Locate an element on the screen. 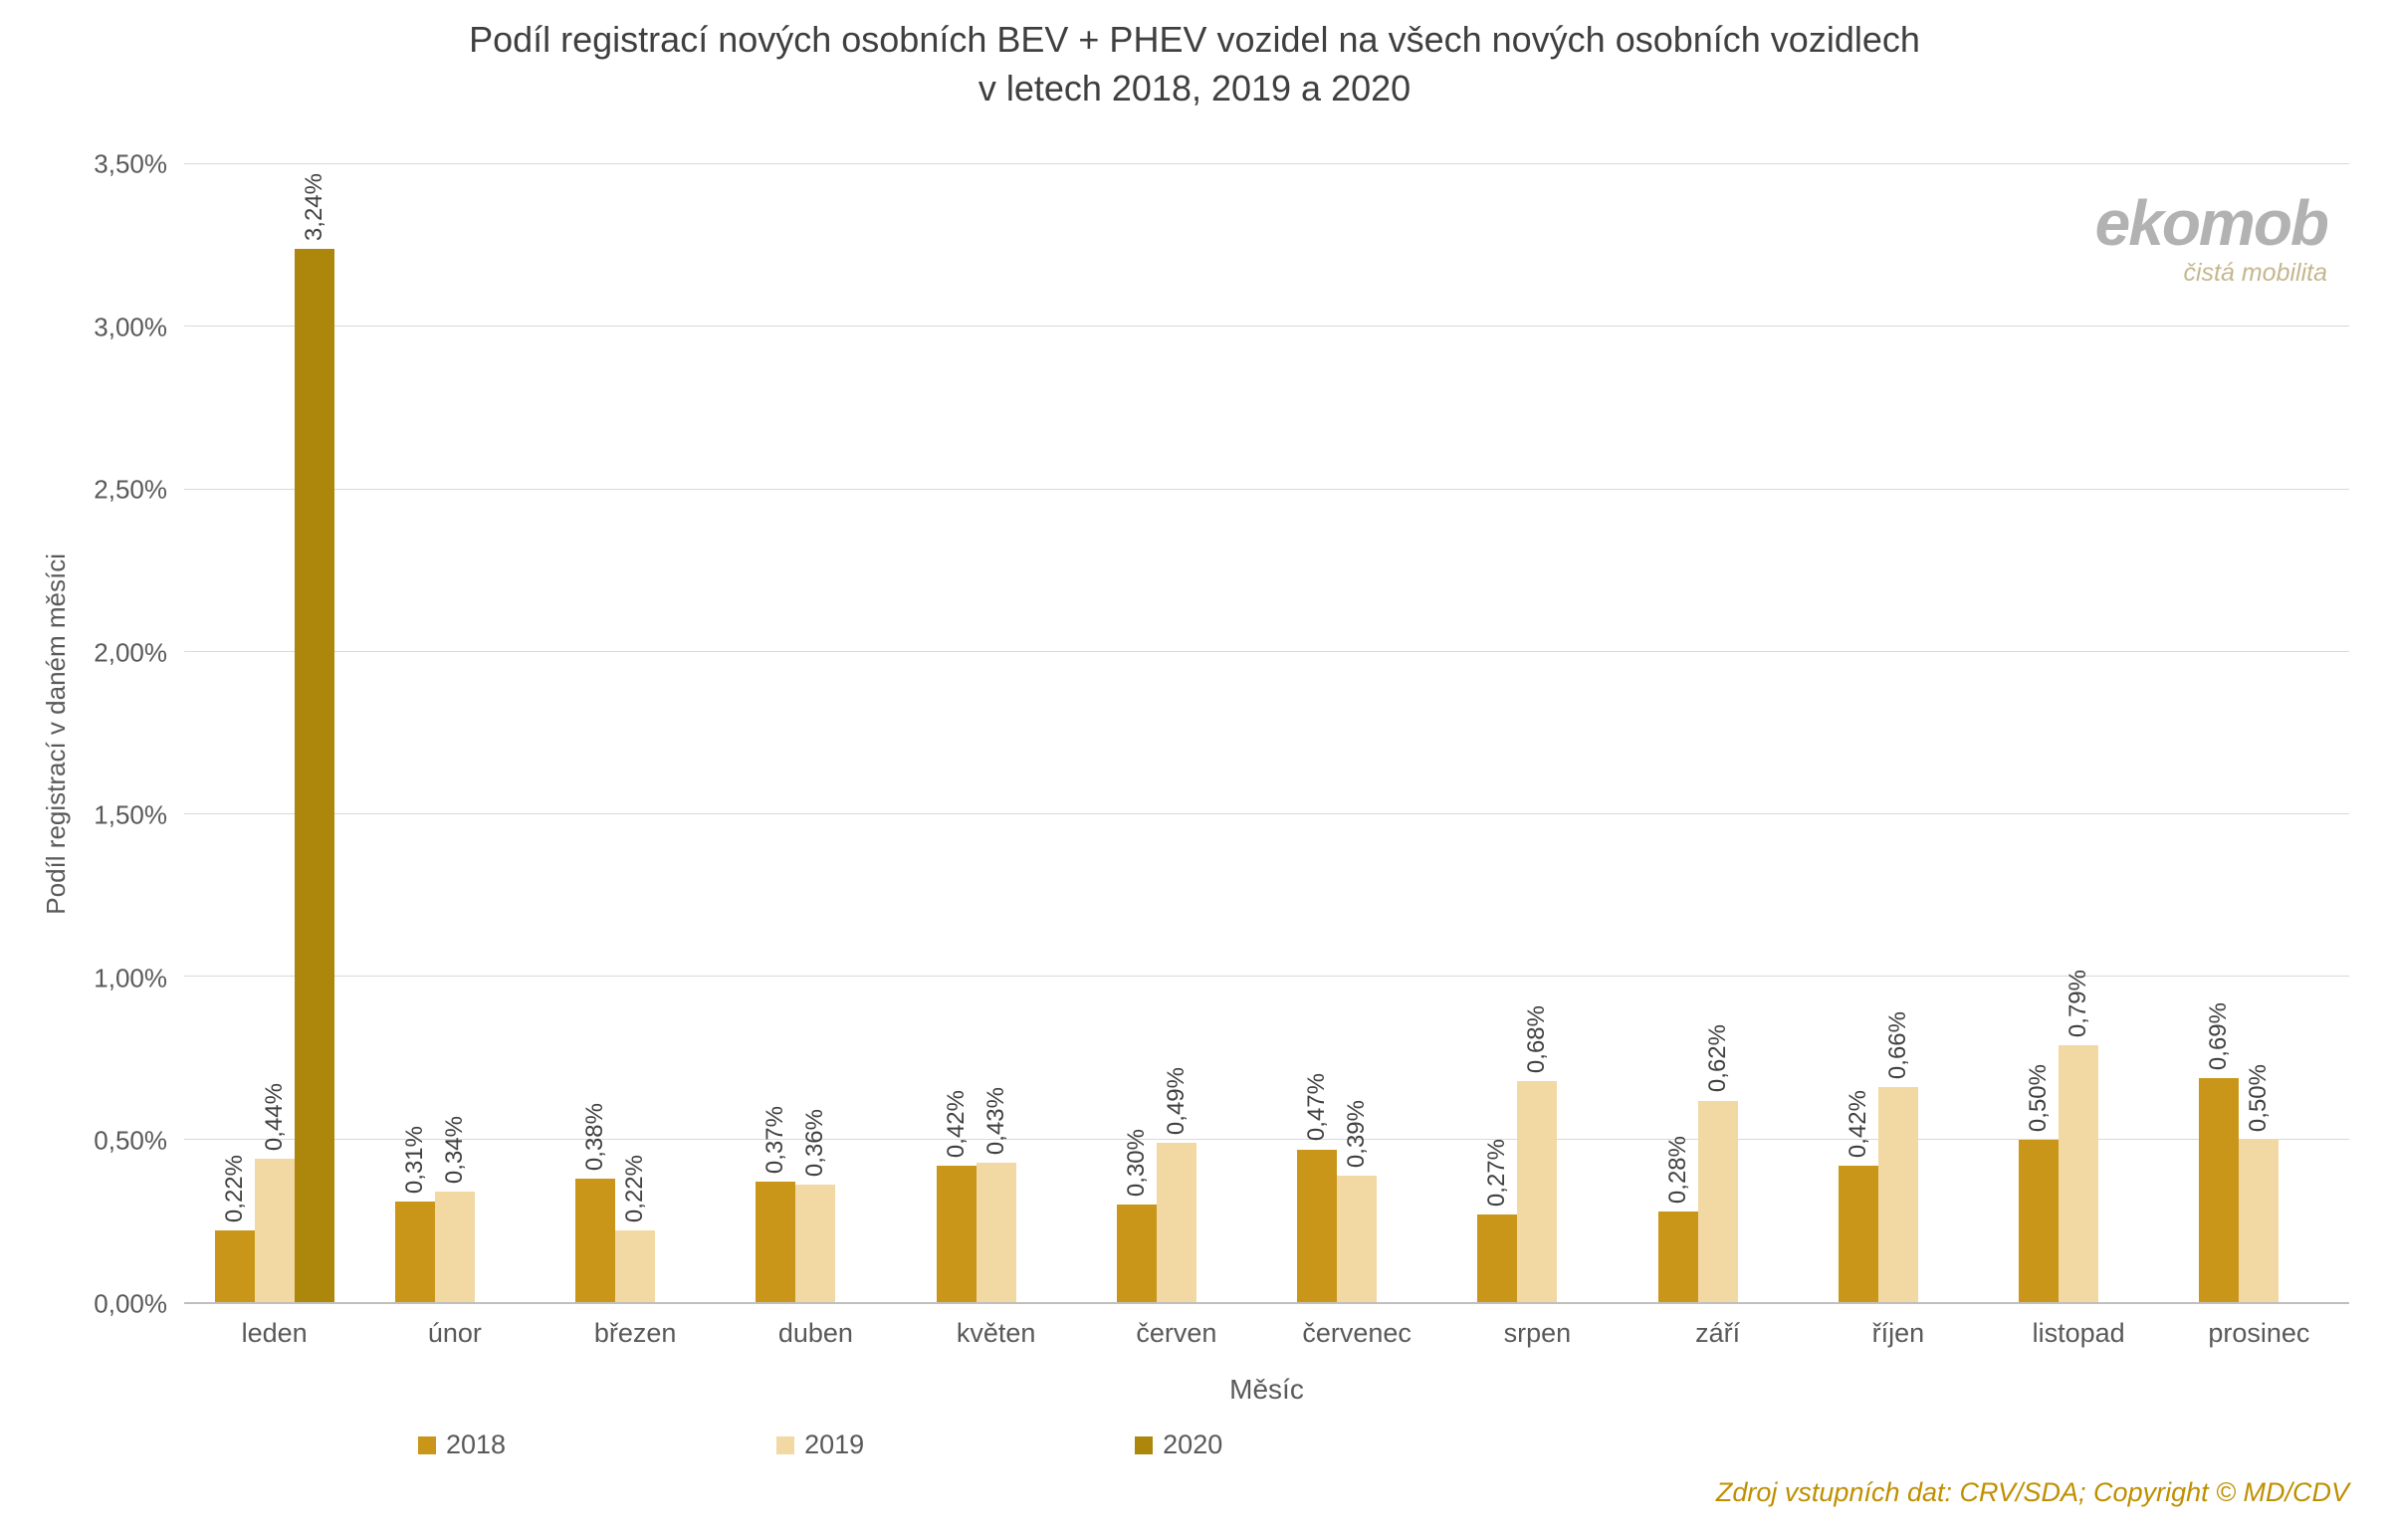 Image resolution: width=2389 pixels, height=1540 pixels. legend-item-2019: 2019 is located at coordinates (820, 1445).